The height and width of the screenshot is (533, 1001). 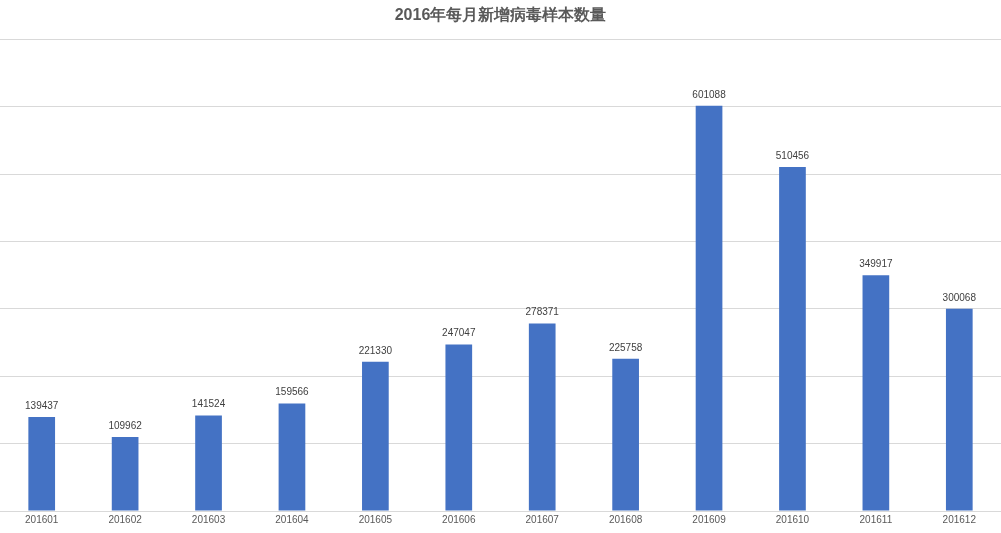 I want to click on x-tick-label: 201611, so click(x=876, y=519).